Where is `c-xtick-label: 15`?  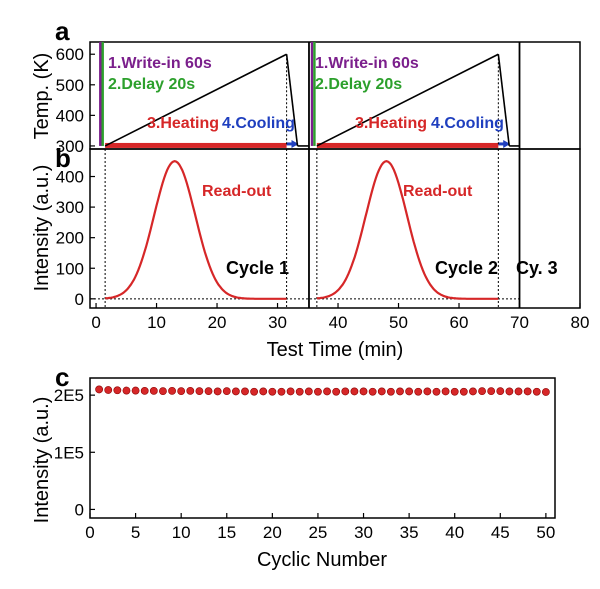 c-xtick-label: 15 is located at coordinates (226, 532).